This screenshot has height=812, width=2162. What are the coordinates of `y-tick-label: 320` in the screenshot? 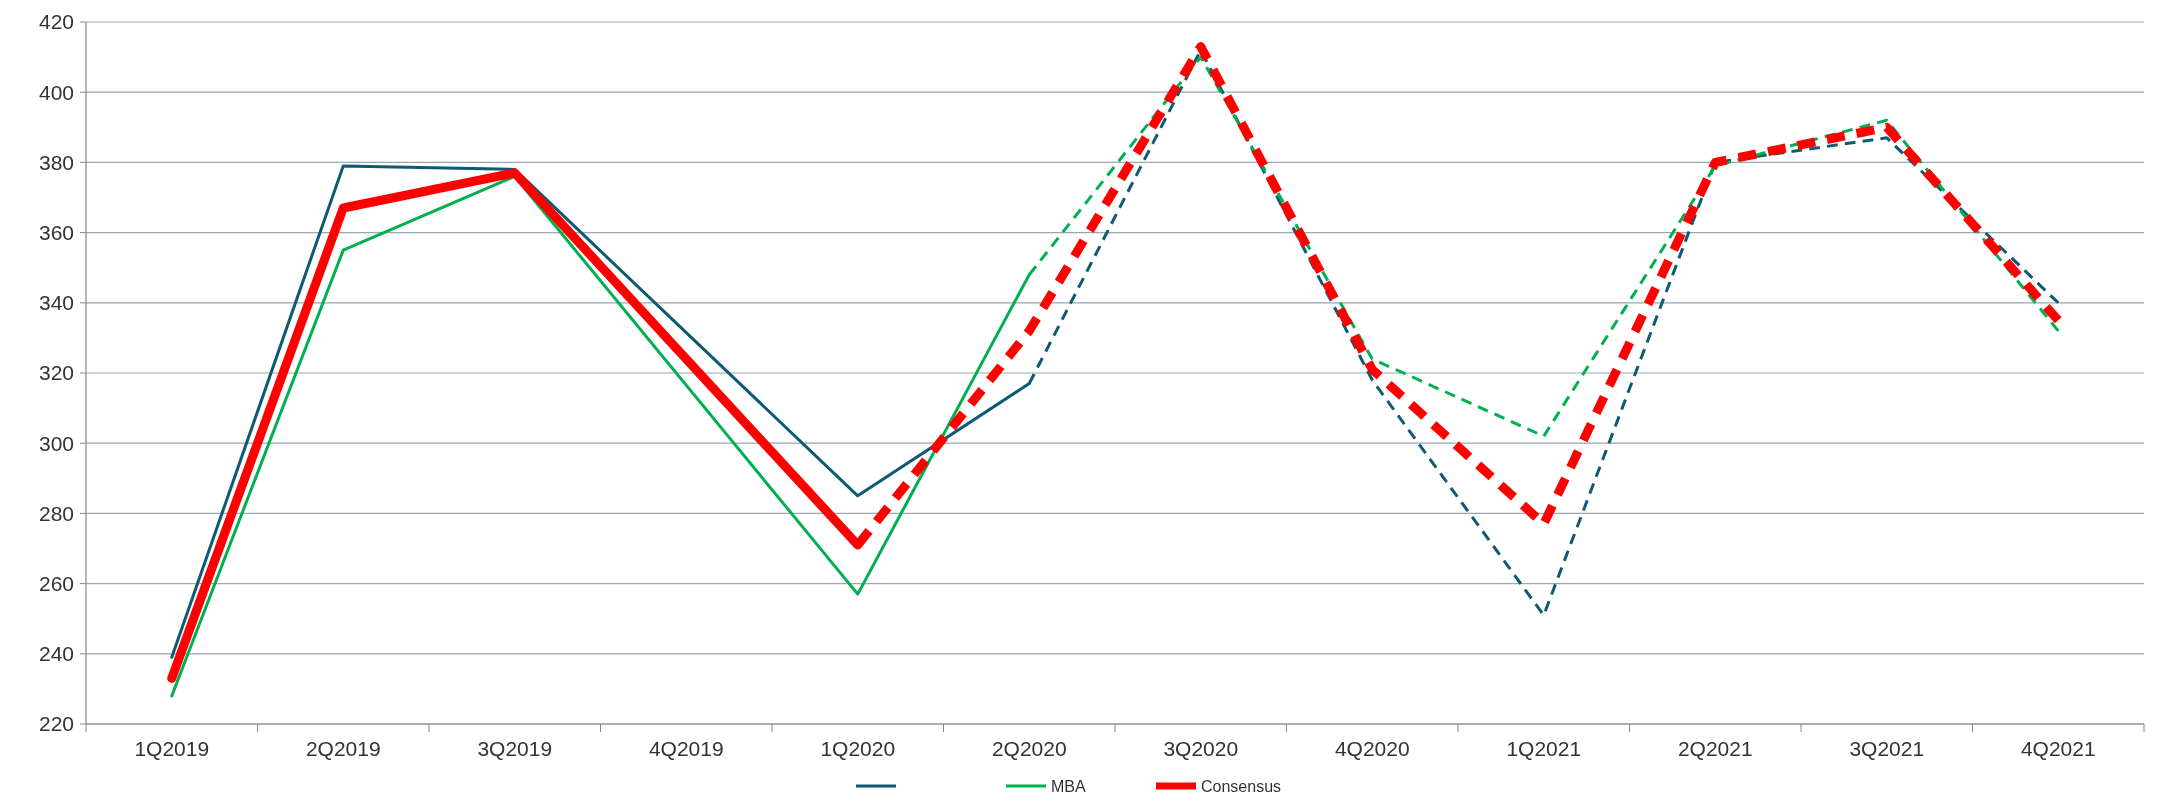 It's located at (56, 373).